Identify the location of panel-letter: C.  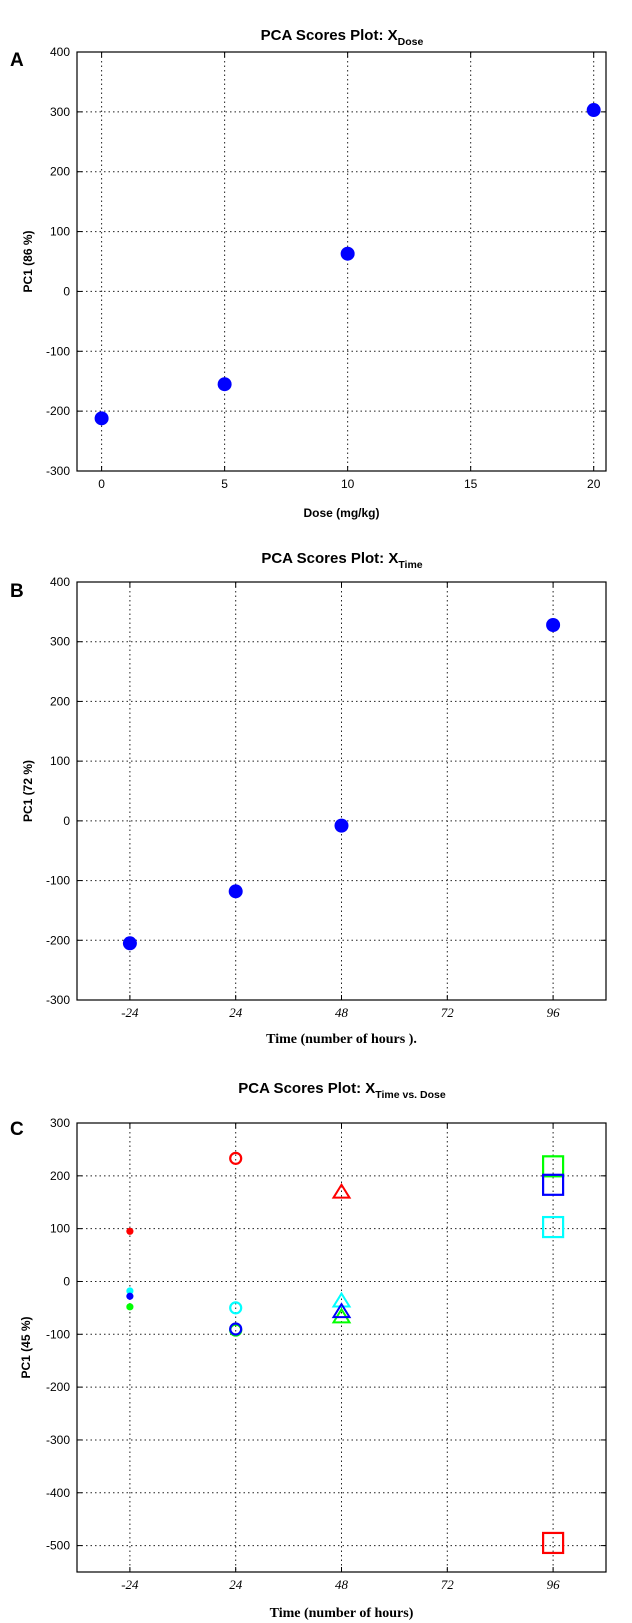
(17, 1129).